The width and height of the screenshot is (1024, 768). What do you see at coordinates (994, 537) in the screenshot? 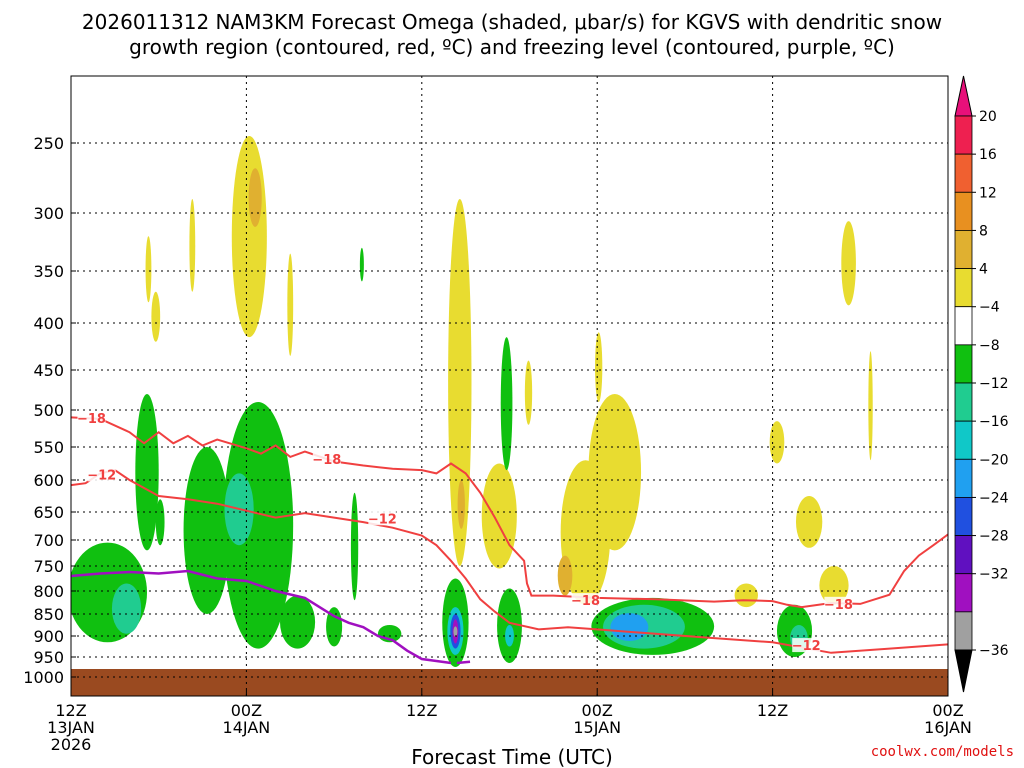
I see `colorbar-label-11: −28` at bounding box center [994, 537].